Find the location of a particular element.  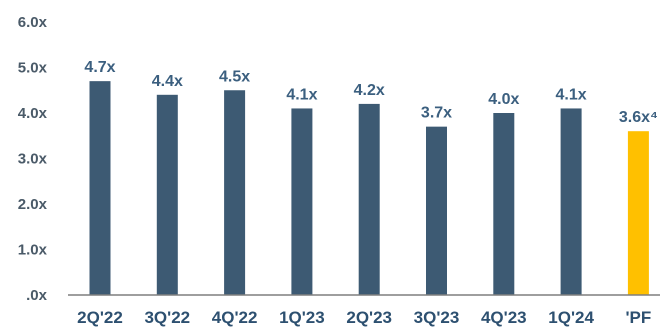

data-label: 3.6x⁴ is located at coordinates (638, 117).